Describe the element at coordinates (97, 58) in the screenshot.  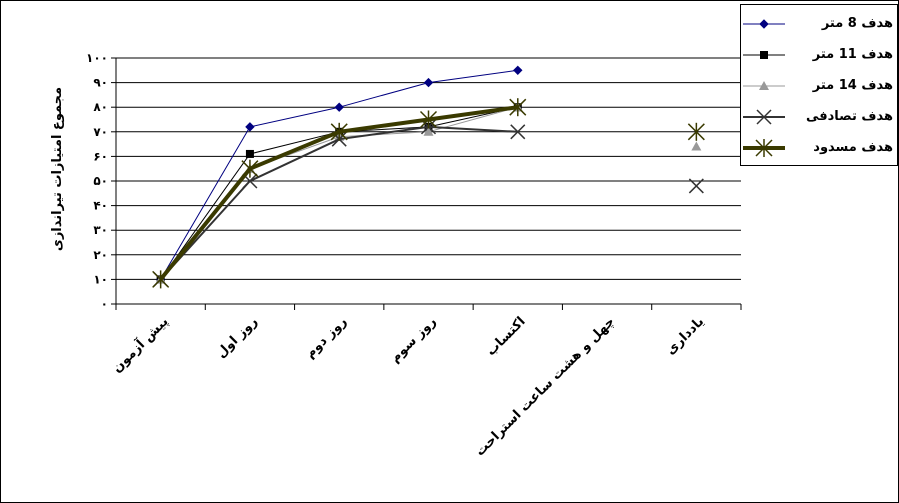
I see `y-tick-label: ۱۰۰` at that location.